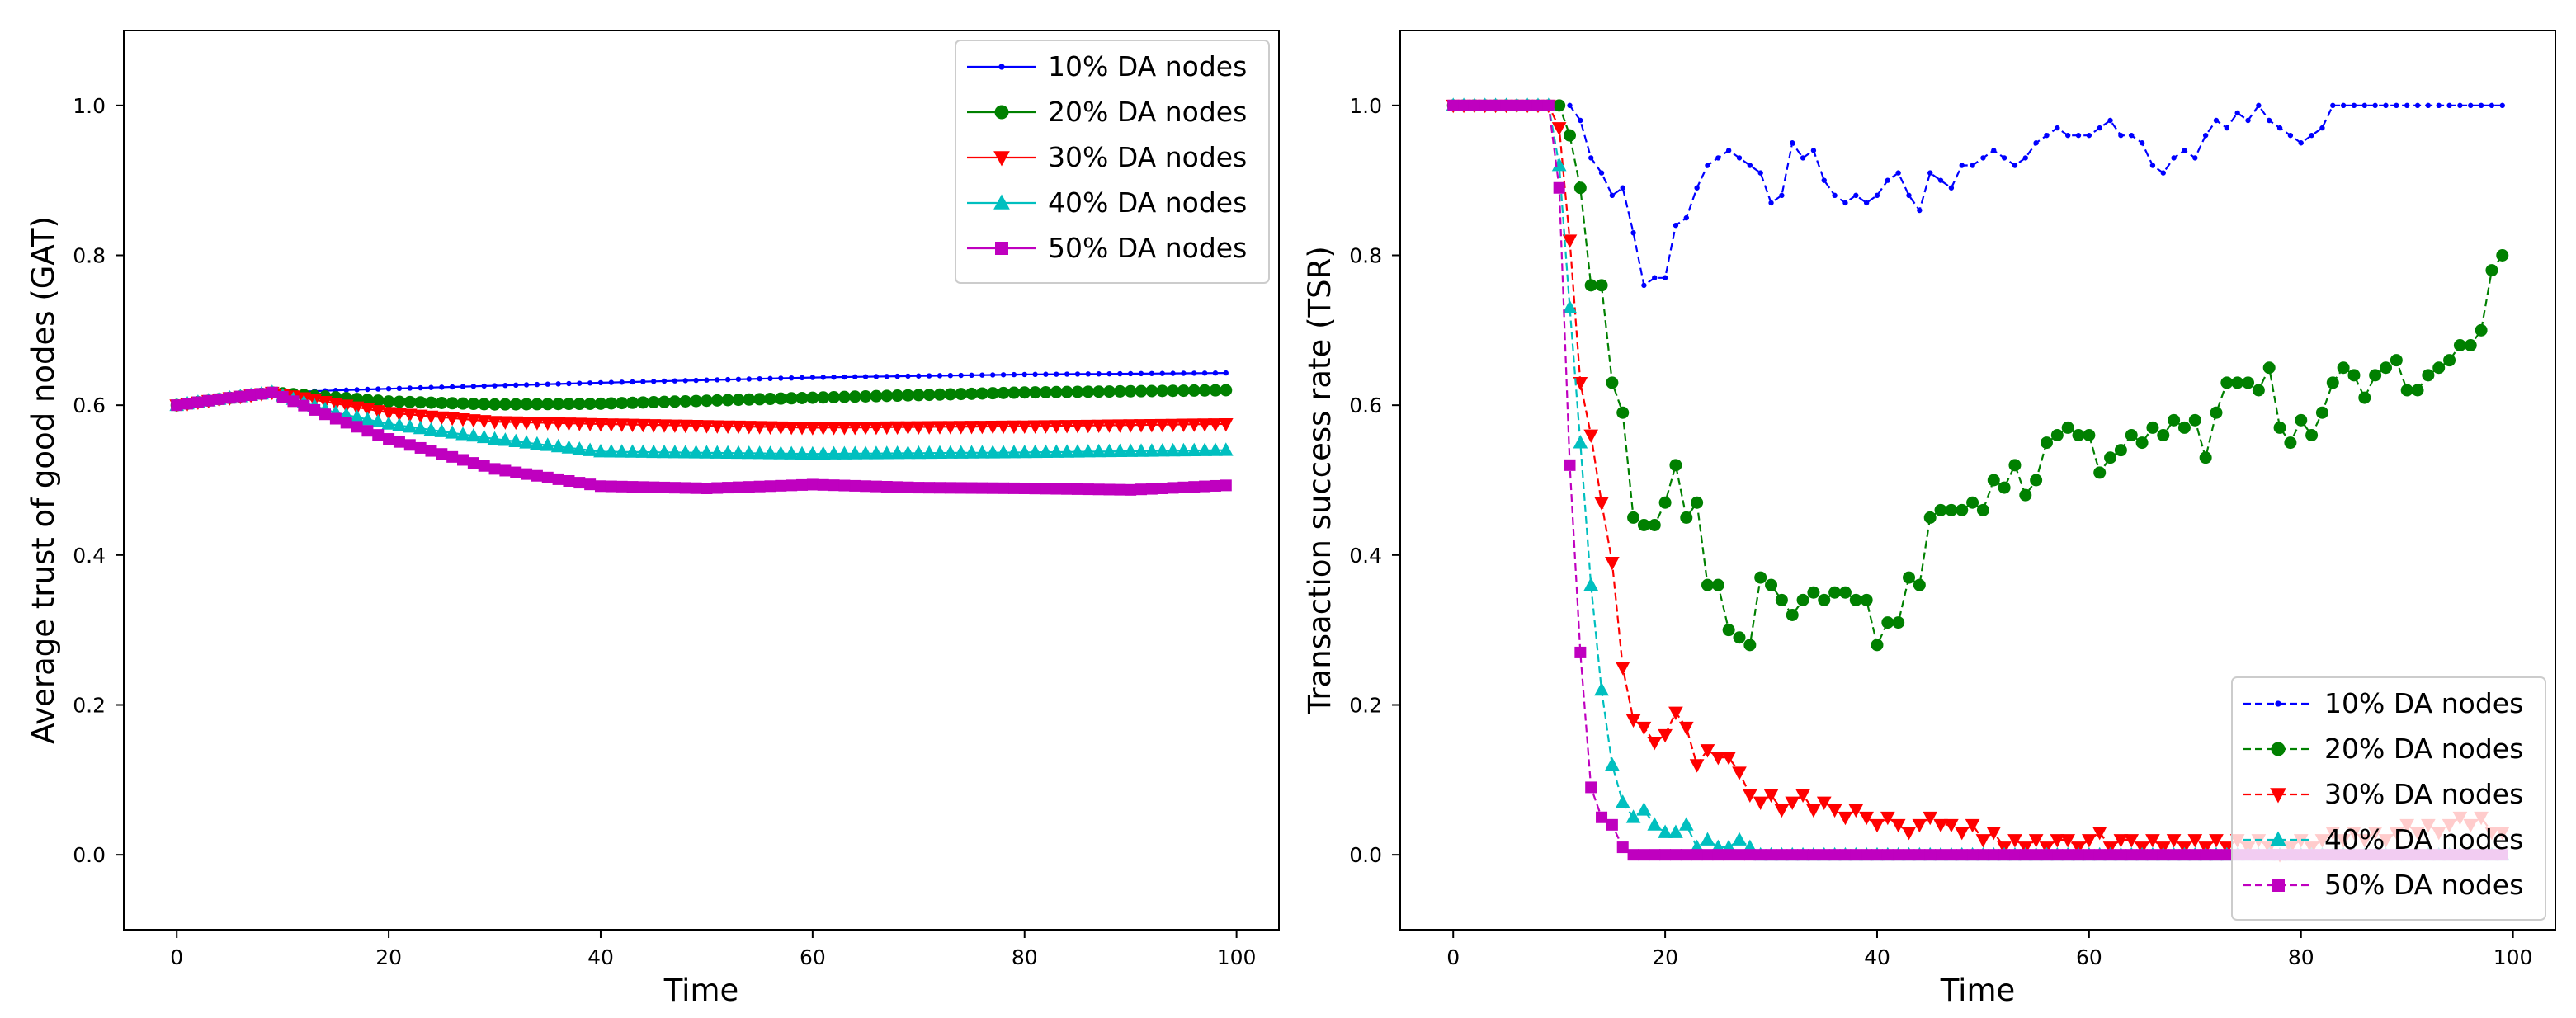  Describe the element at coordinates (89, 405) in the screenshot. I see `gat-y-tick-label: 0.6` at that location.